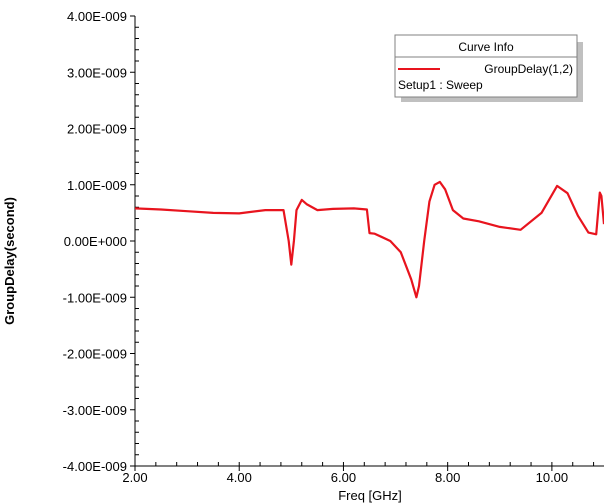 The width and height of the screenshot is (604, 504). I want to click on y-axis-title: GroupDelay(second), so click(9, 261).